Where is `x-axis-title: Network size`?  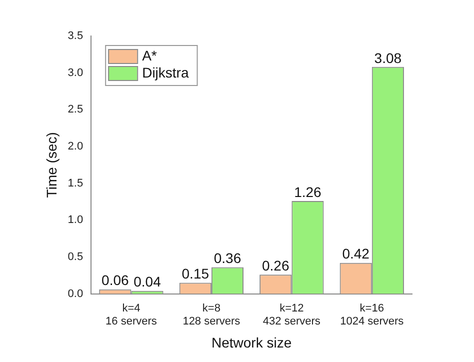 x-axis-title: Network size is located at coordinates (251, 342).